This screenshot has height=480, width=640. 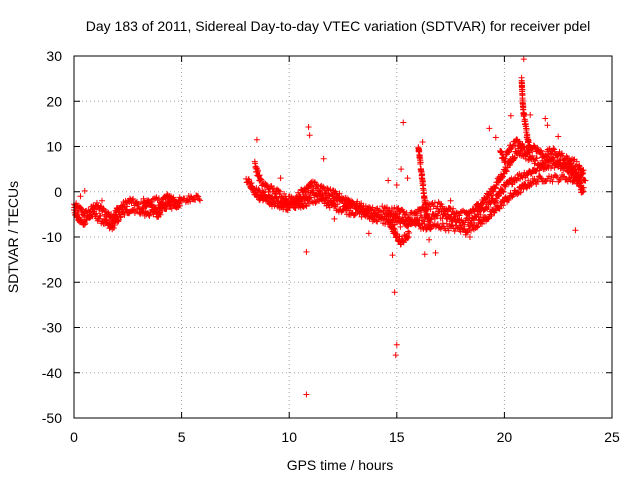 What do you see at coordinates (52, 418) in the screenshot?
I see `y-tick-label: -50` at bounding box center [52, 418].